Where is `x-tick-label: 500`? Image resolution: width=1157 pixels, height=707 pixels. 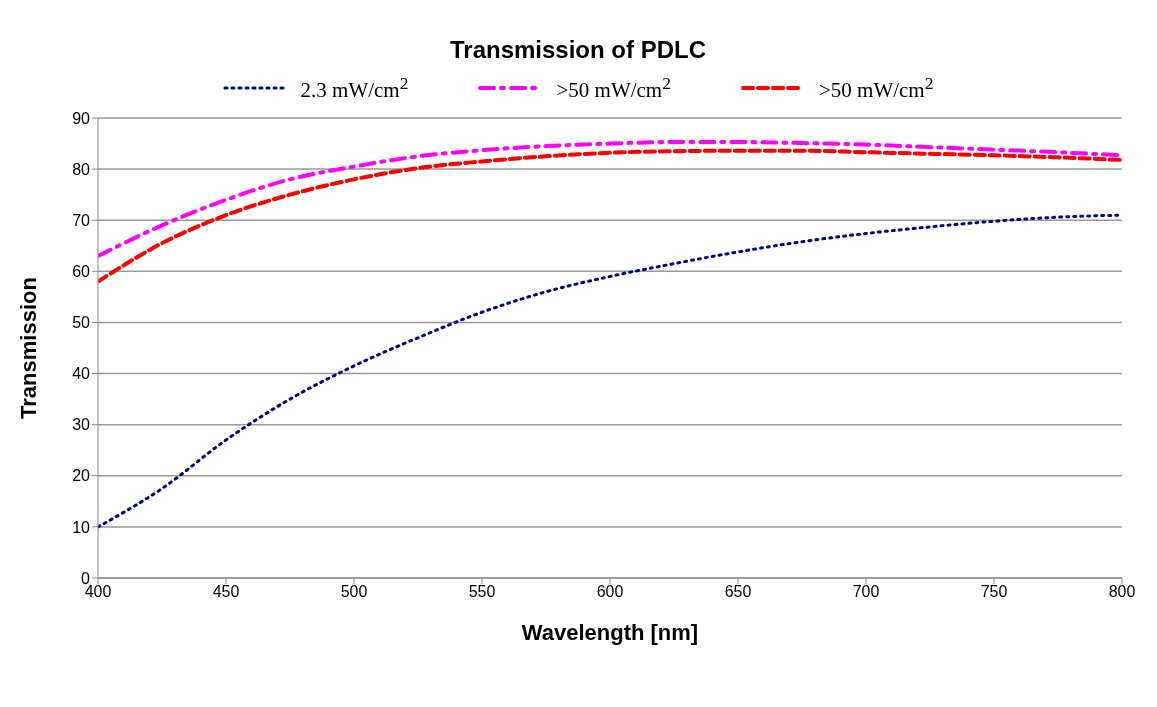 x-tick-label: 500 is located at coordinates (354, 592).